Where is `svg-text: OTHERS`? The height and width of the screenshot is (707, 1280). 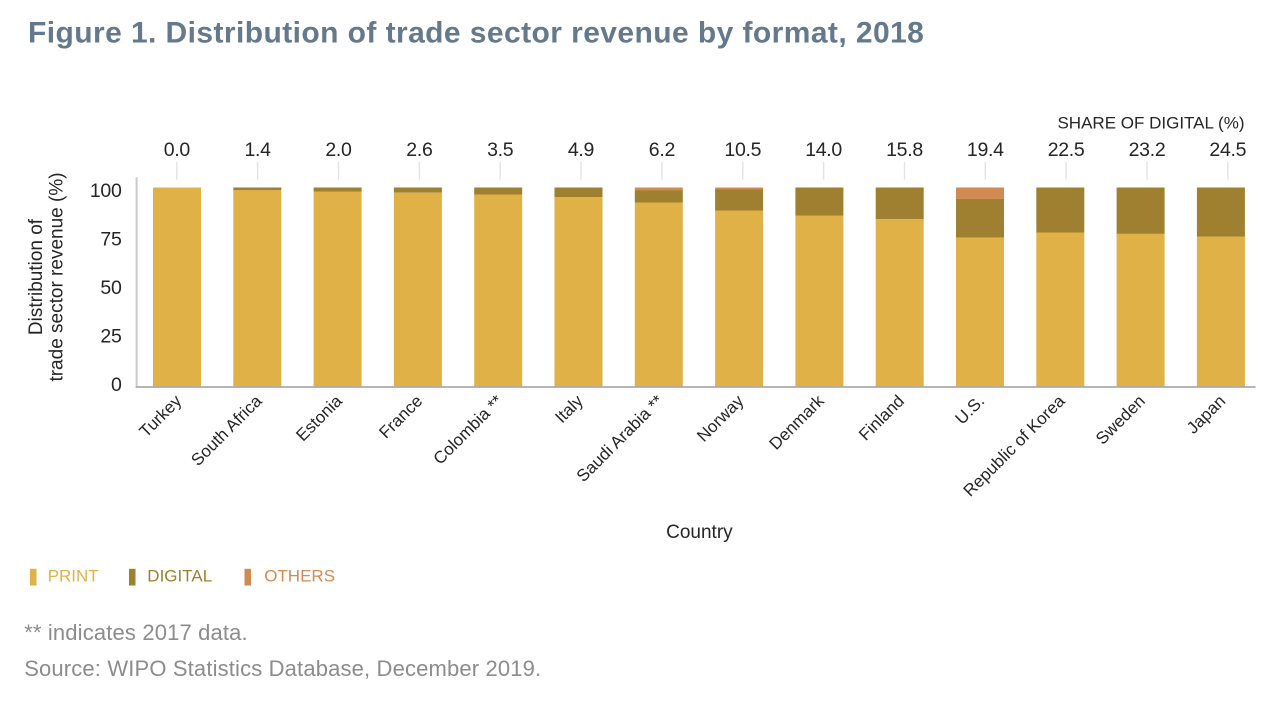 svg-text: OTHERS is located at coordinates (299, 576).